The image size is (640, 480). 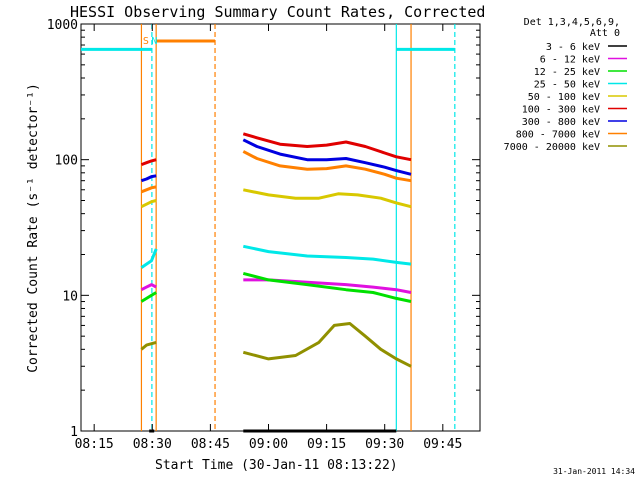 What do you see at coordinates (70, 296) in the screenshot?
I see `y-tick-label-1: 10` at bounding box center [70, 296].